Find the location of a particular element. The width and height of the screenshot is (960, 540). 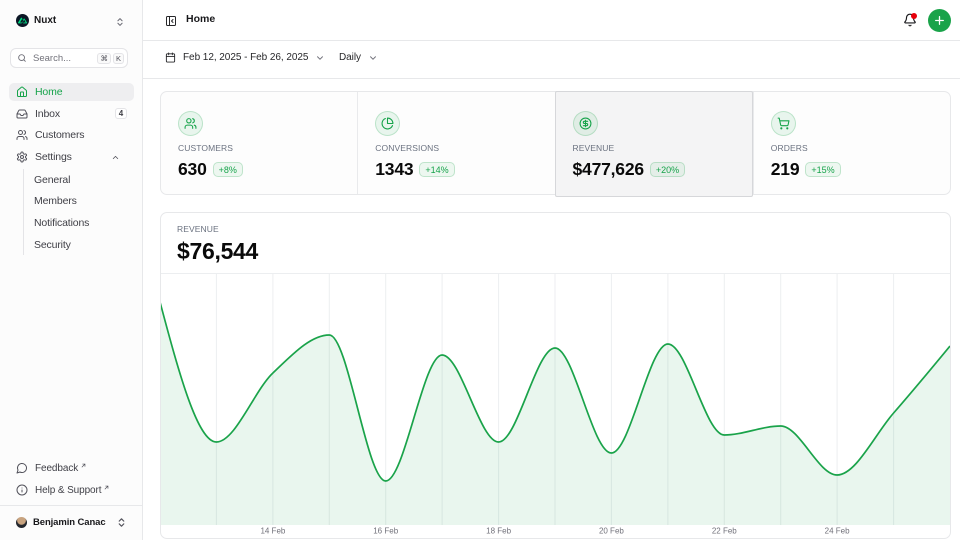

svg-text: 18 Feb is located at coordinates (498, 531).